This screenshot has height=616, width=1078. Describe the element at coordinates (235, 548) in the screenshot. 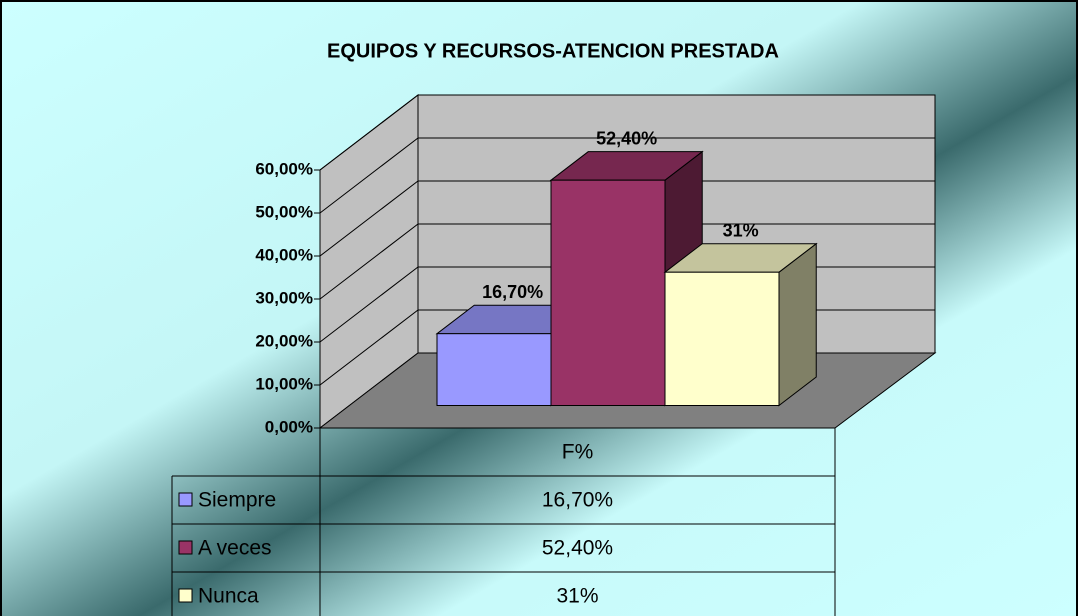

I see `legend-label: A veces` at that location.